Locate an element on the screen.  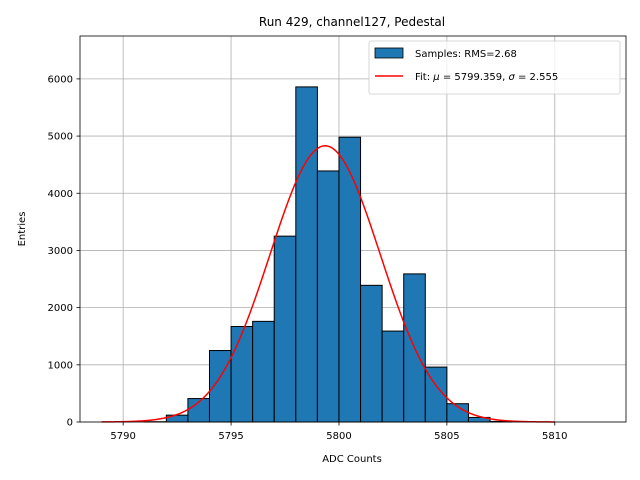
y-tick-label: 3000 is located at coordinates (60, 251).